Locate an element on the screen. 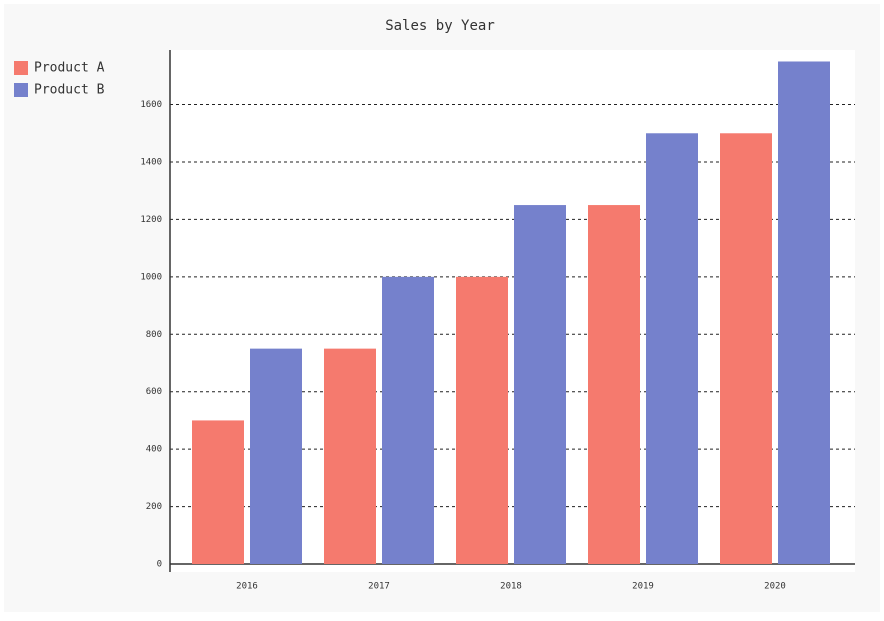  y-tick-label: 0 is located at coordinates (159, 565).